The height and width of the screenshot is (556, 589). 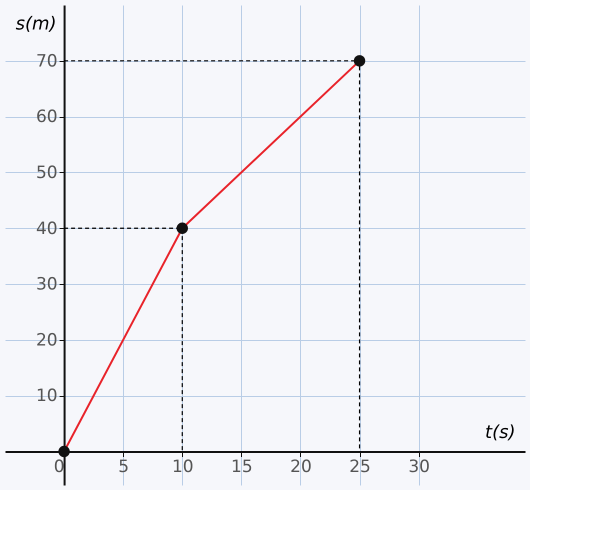 I want to click on x-tick-label: 10, so click(x=183, y=467).